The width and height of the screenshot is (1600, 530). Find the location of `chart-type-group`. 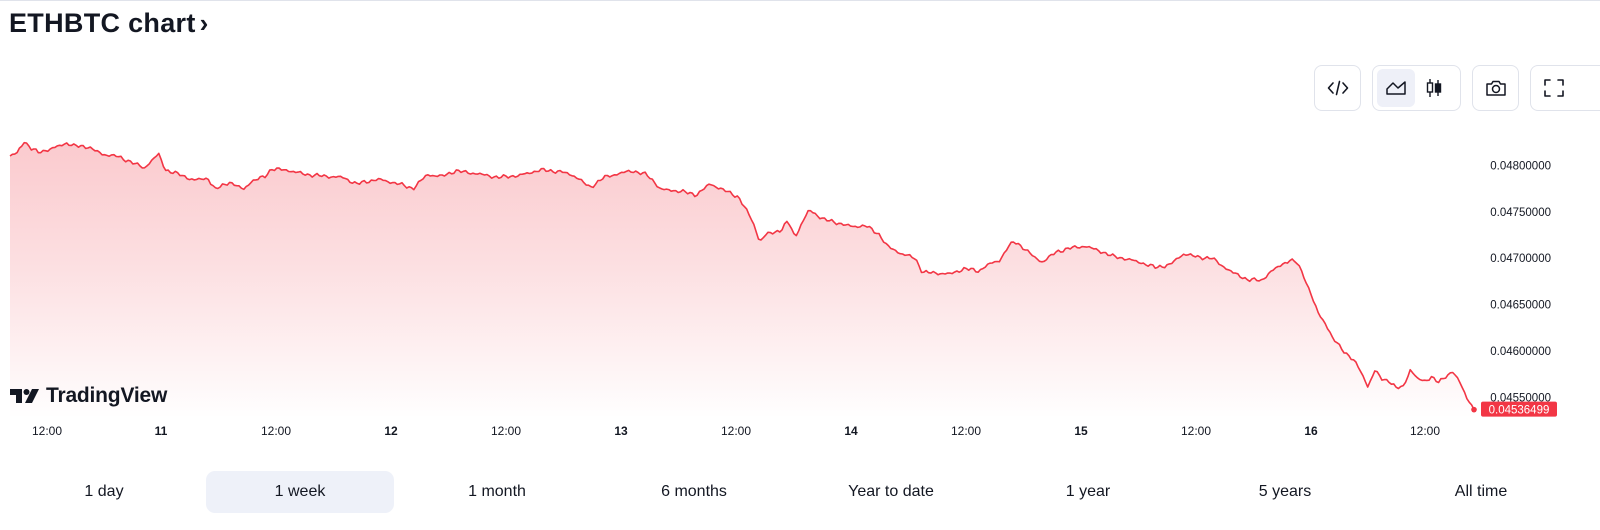

chart-type-group is located at coordinates (1416, 88).